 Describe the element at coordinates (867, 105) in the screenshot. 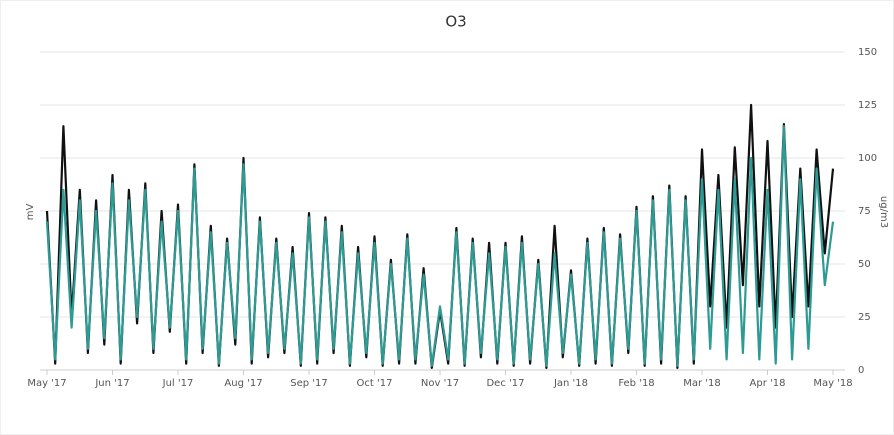

I see `y2-tick-label: 125` at that location.